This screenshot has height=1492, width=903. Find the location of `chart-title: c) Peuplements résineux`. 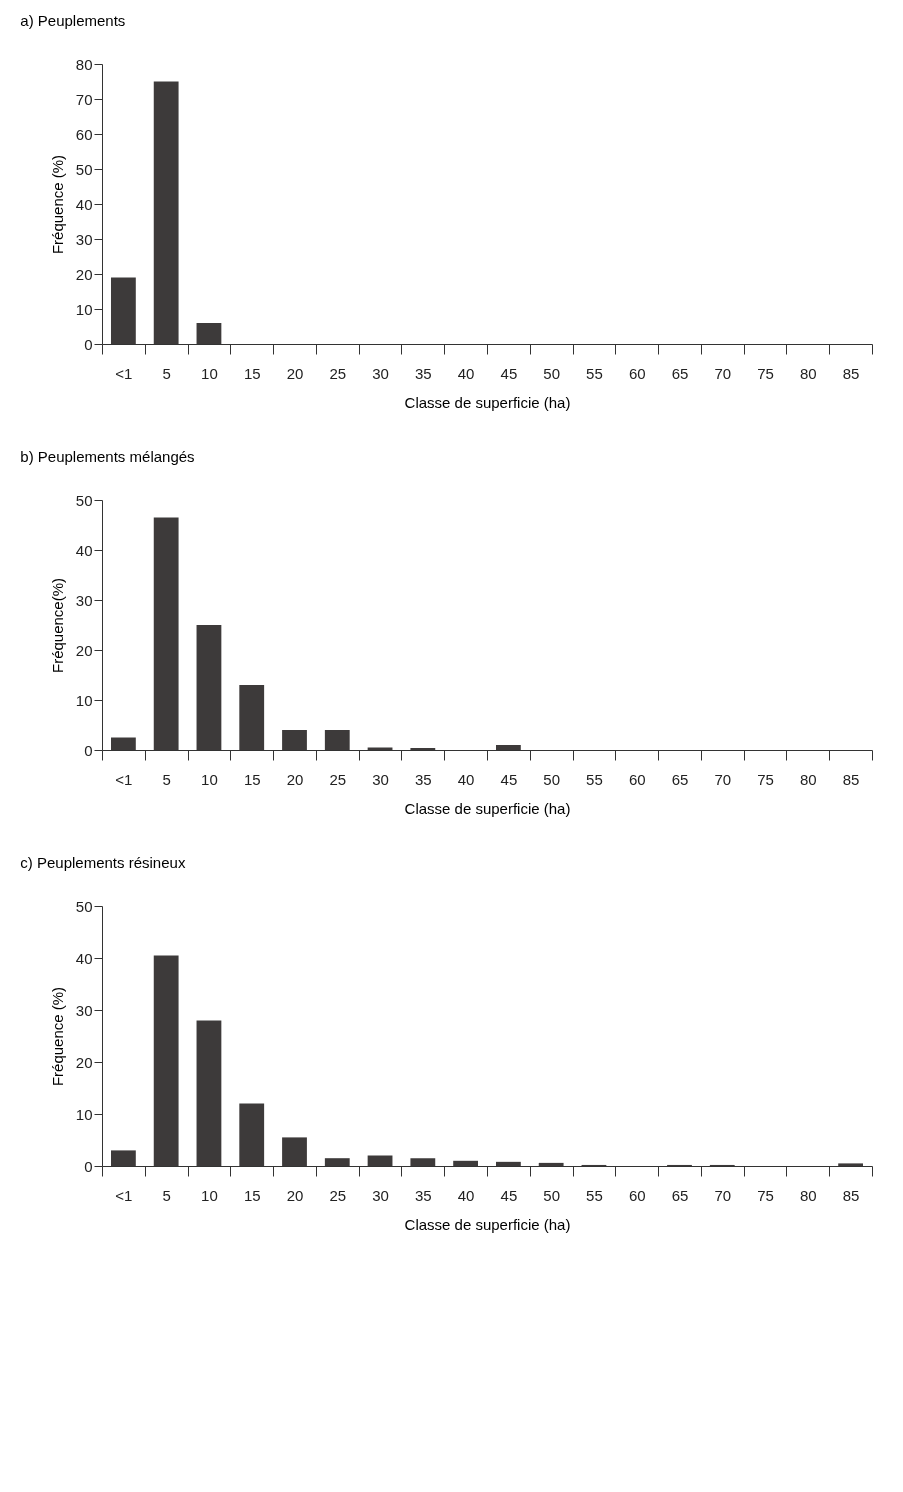

chart-title: c) Peuplements résineux is located at coordinates (103, 862).